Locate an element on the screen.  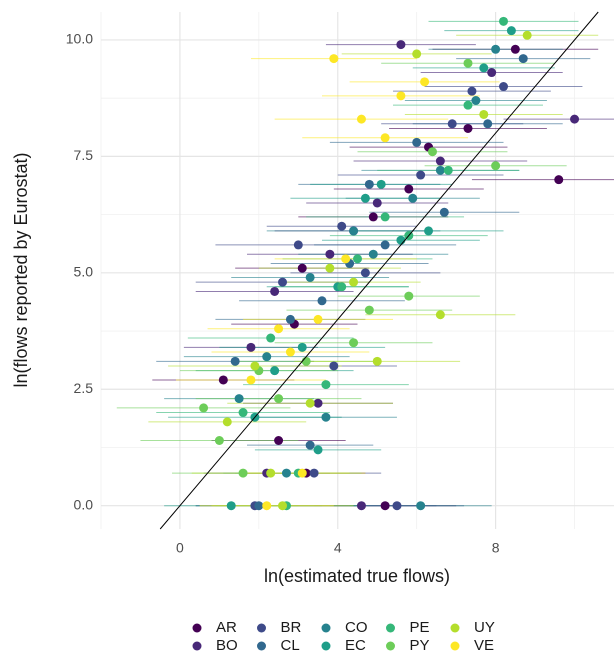
x-tick-label: 4 is located at coordinates (338, 548).